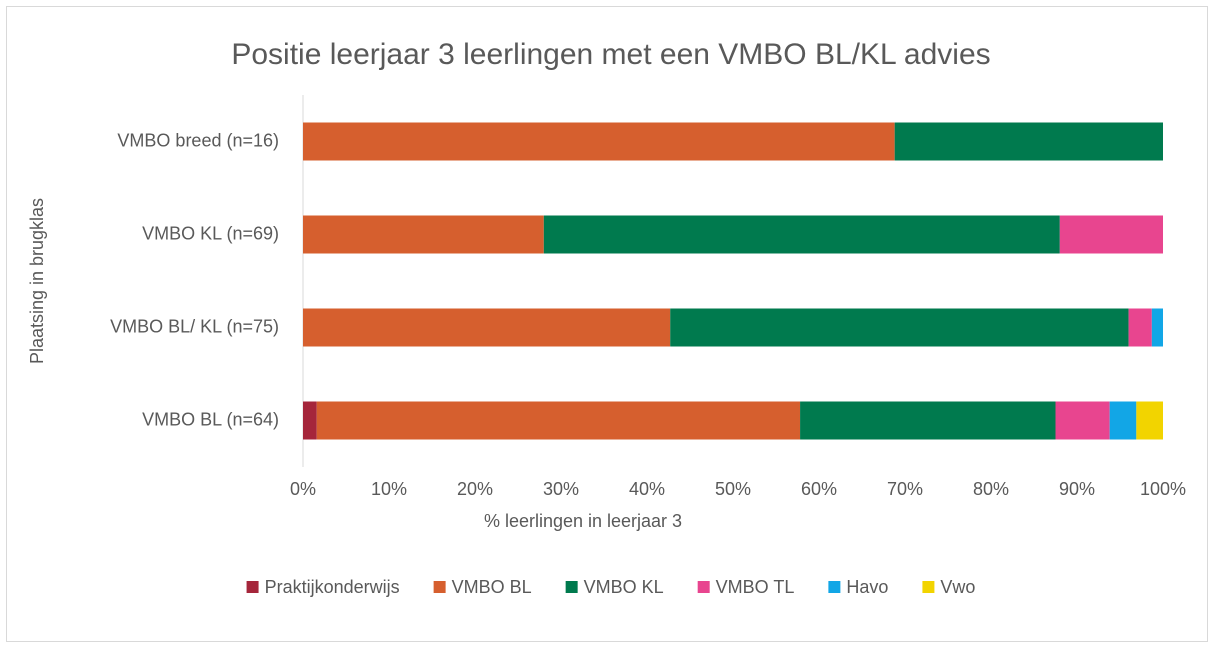 Image resolution: width=1214 pixels, height=648 pixels. What do you see at coordinates (647, 489) in the screenshot?
I see `x-tick-label: 40%` at bounding box center [647, 489].